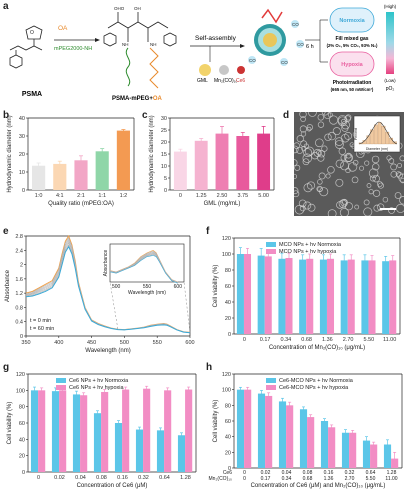 Image resolution: width=406 pixels, height=500 pixels. I want to click on chart-c-ytick-label: 10, so click(164, 167).